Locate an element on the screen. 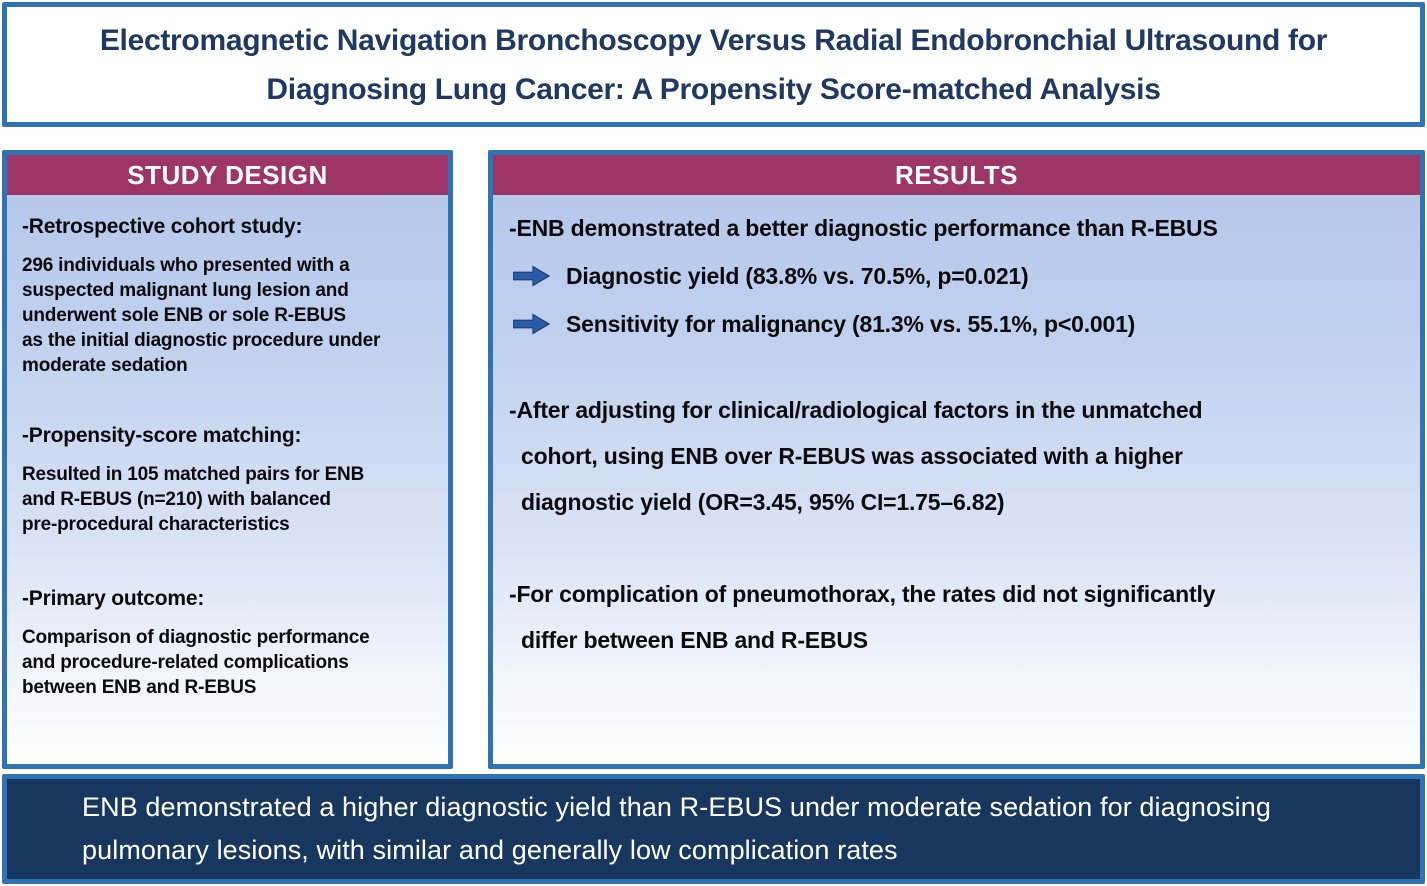  results-header: RESULTS is located at coordinates (956, 175).